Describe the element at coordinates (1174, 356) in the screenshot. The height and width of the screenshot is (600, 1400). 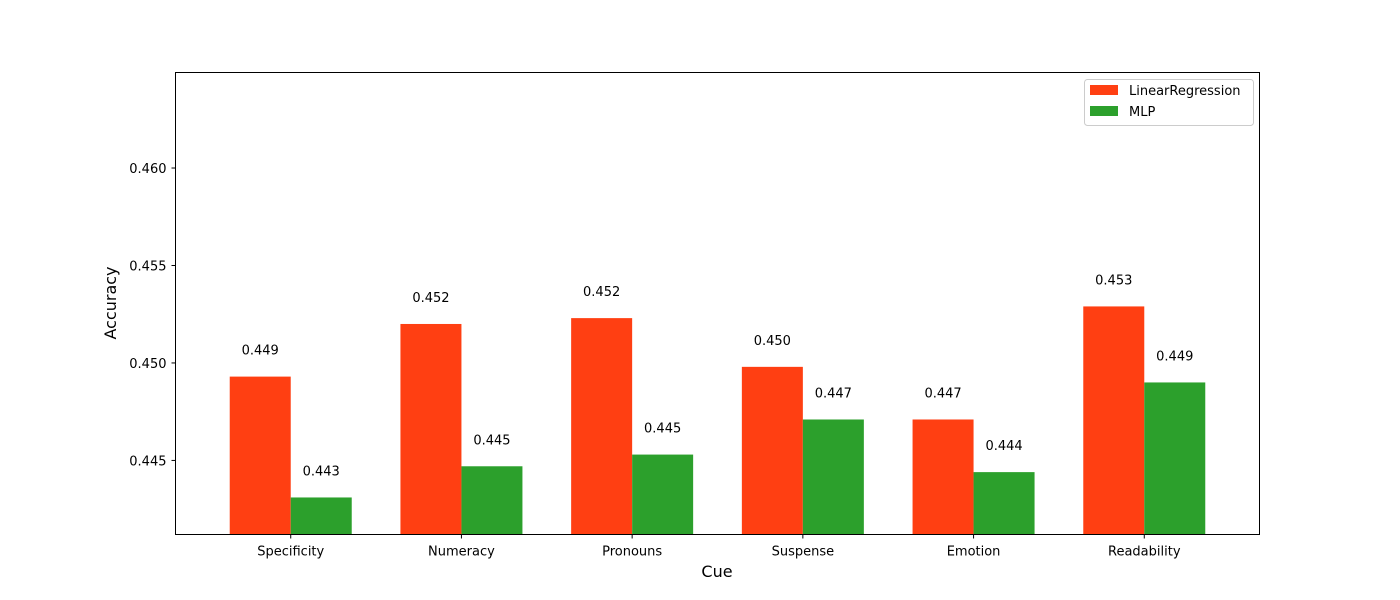
I see `data-label-mlp-readability: 0.449` at that location.